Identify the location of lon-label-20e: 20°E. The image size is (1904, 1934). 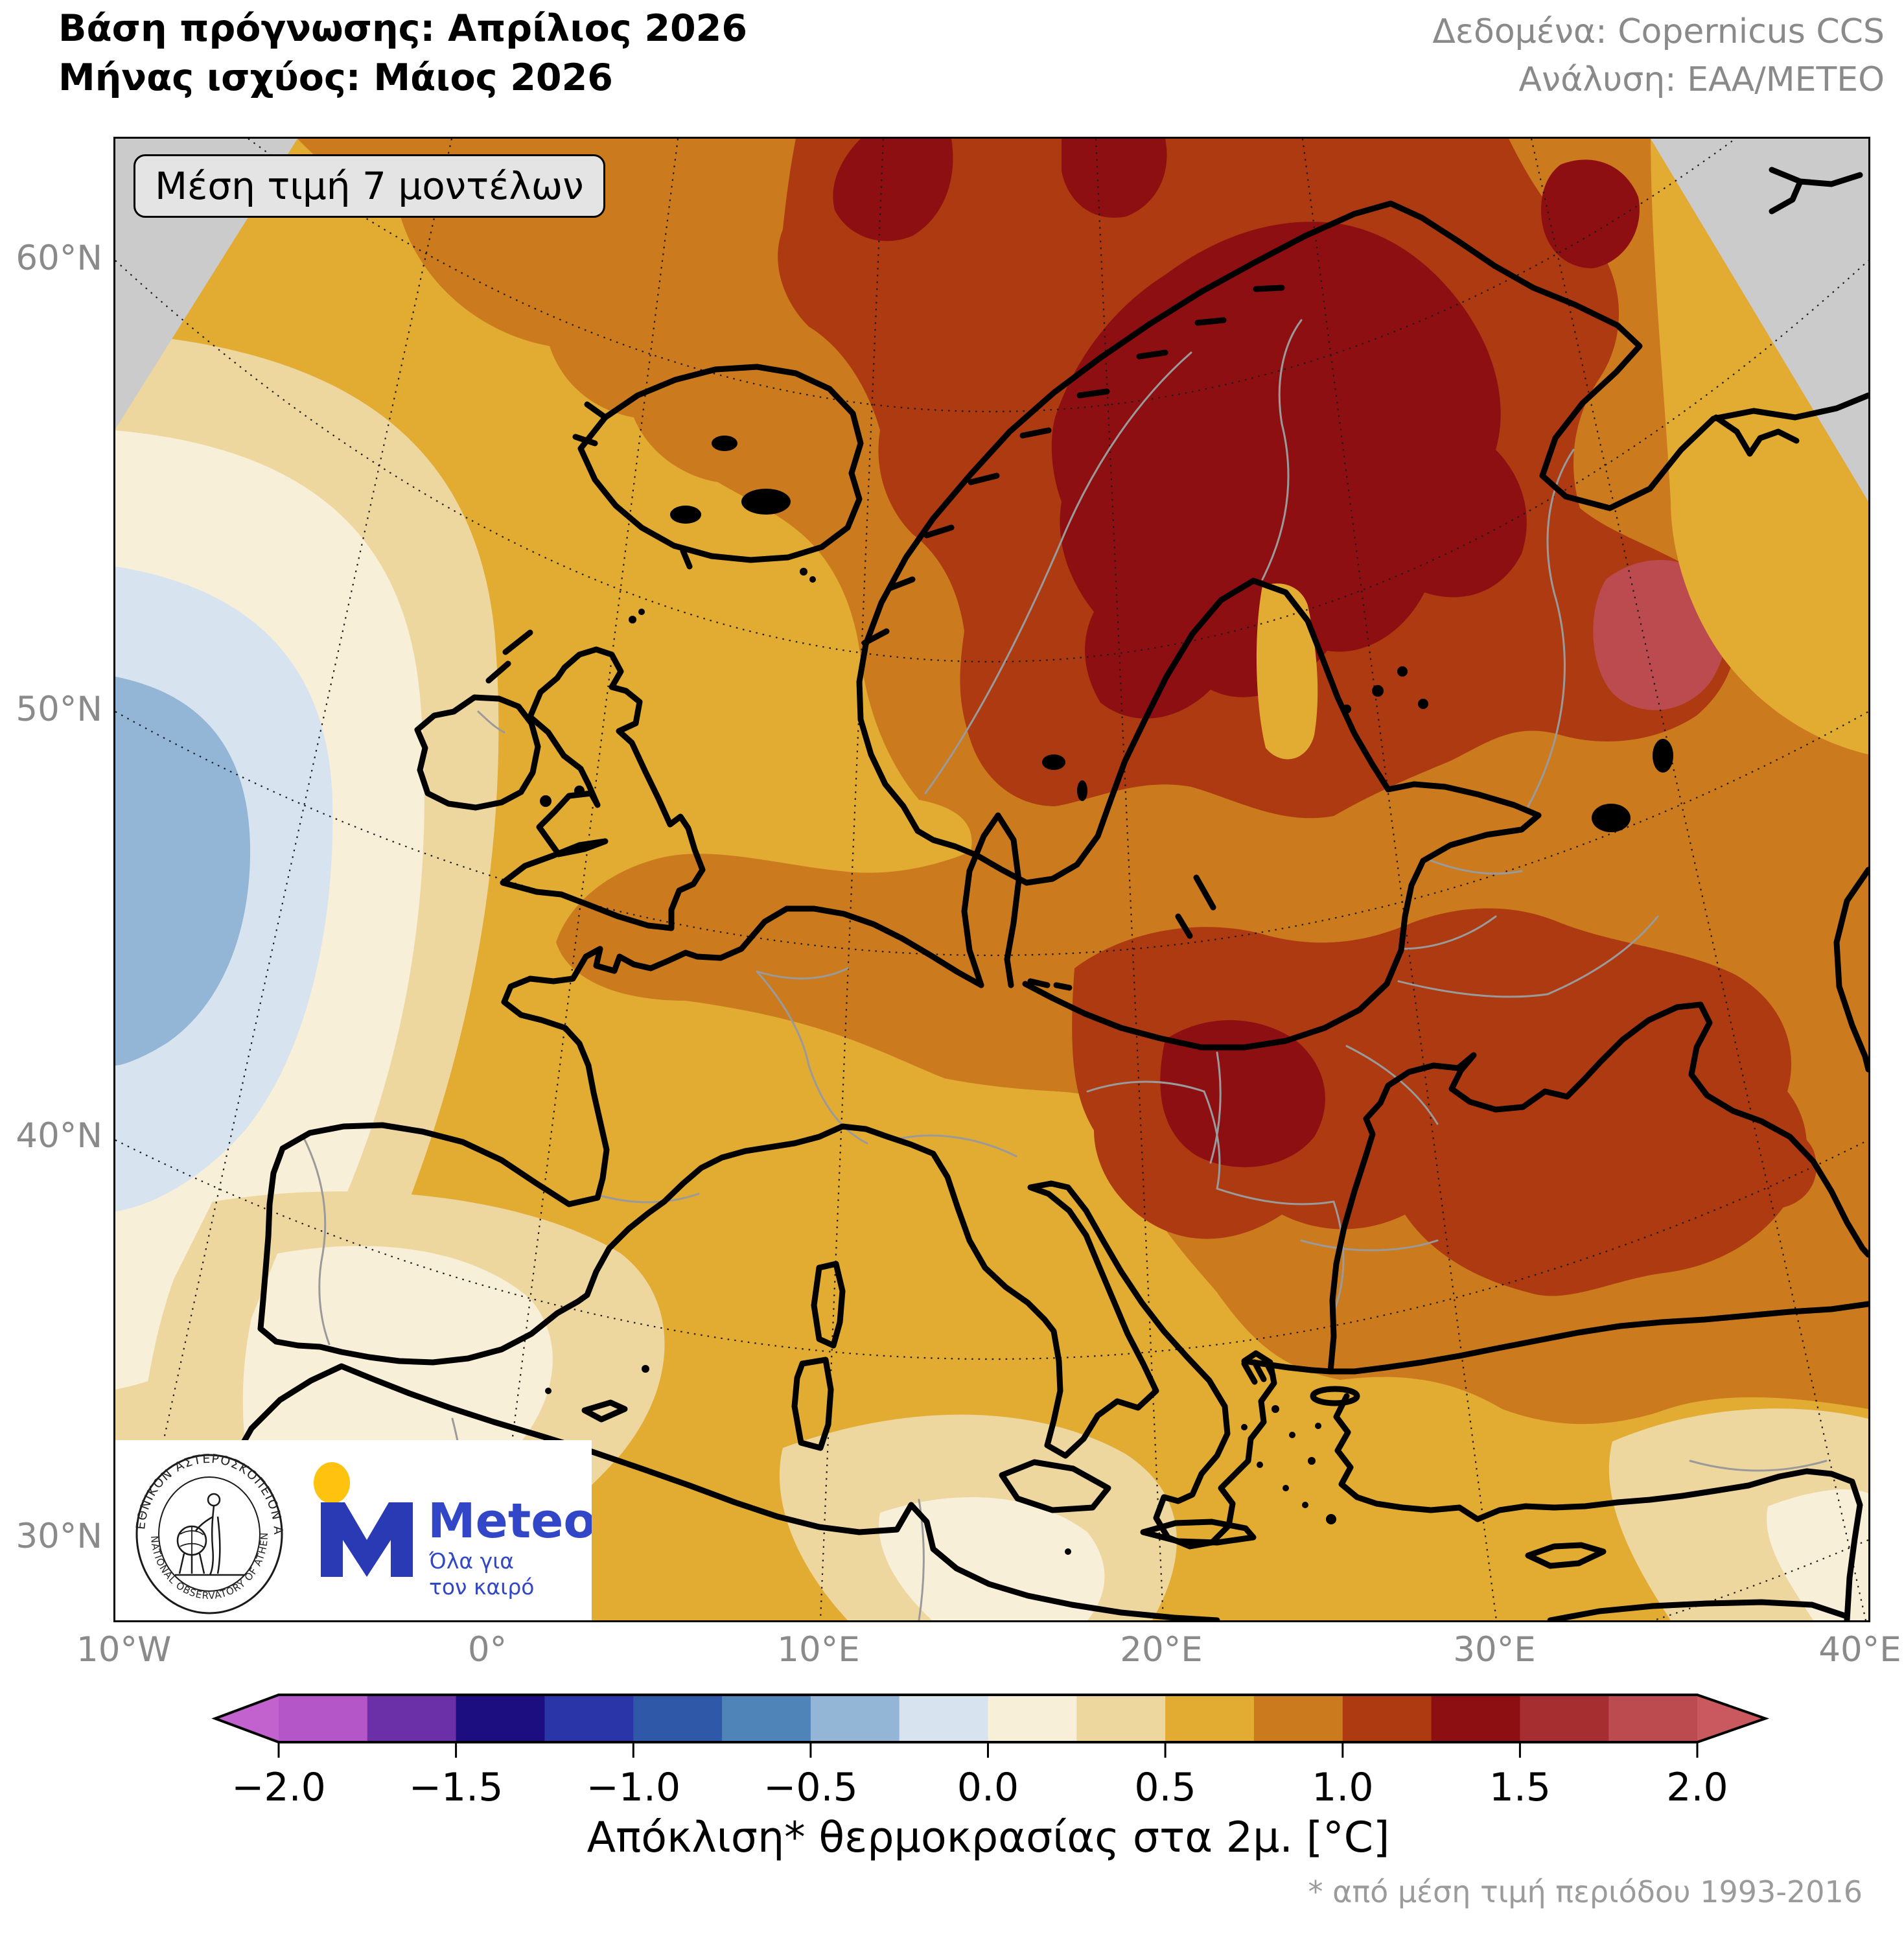
(1162, 1650).